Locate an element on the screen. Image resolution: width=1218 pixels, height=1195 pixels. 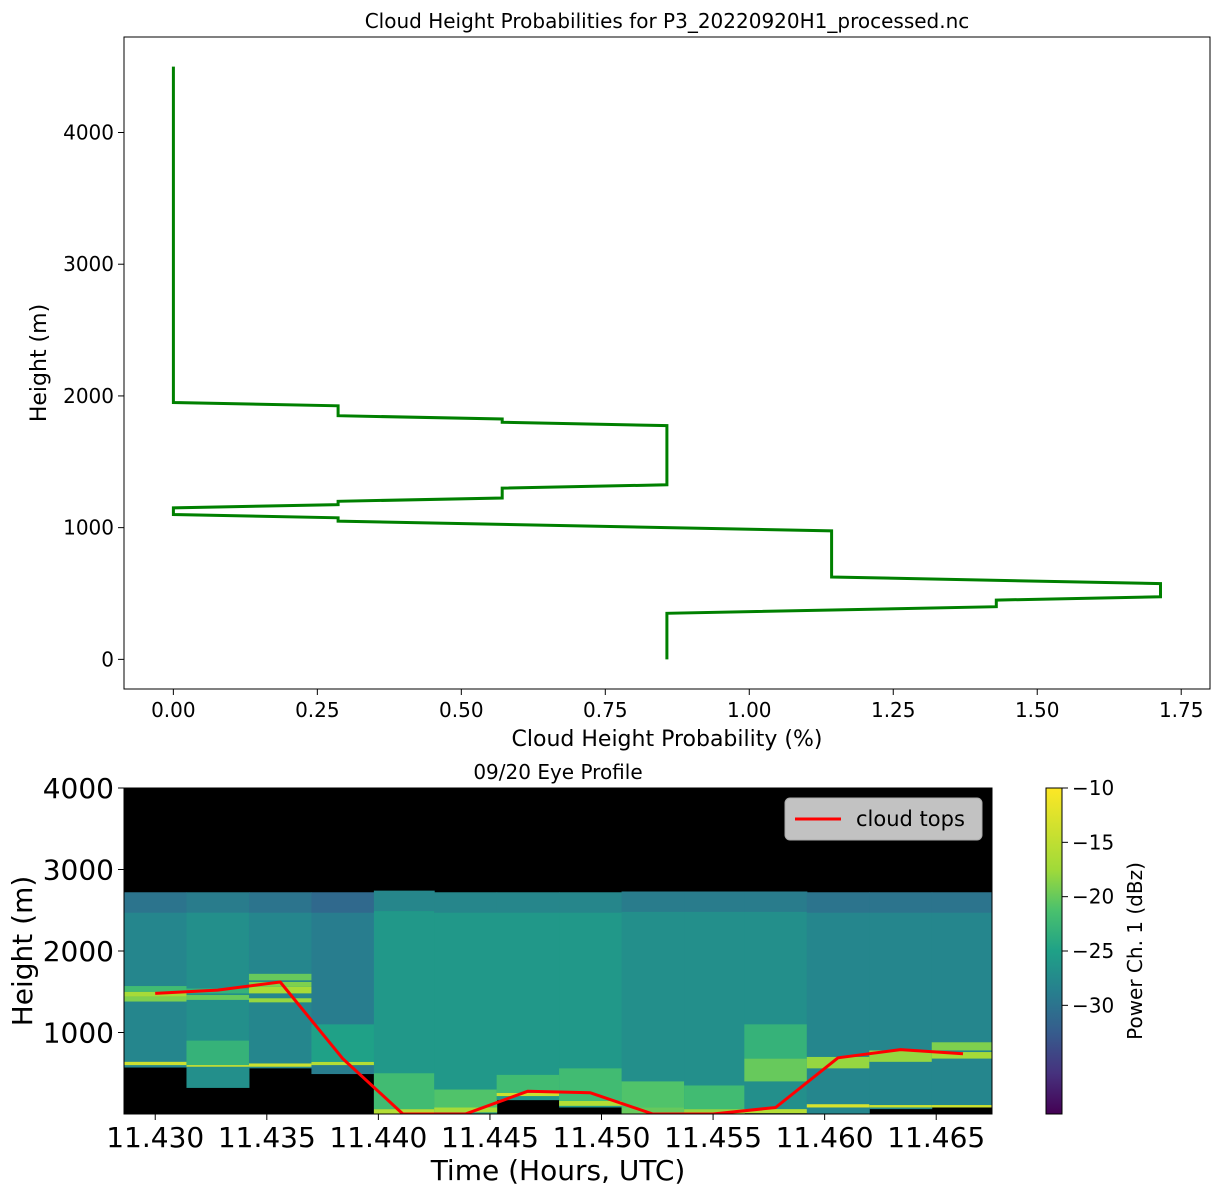
top-x-tick-label: 0.50 is located at coordinates (461, 710).